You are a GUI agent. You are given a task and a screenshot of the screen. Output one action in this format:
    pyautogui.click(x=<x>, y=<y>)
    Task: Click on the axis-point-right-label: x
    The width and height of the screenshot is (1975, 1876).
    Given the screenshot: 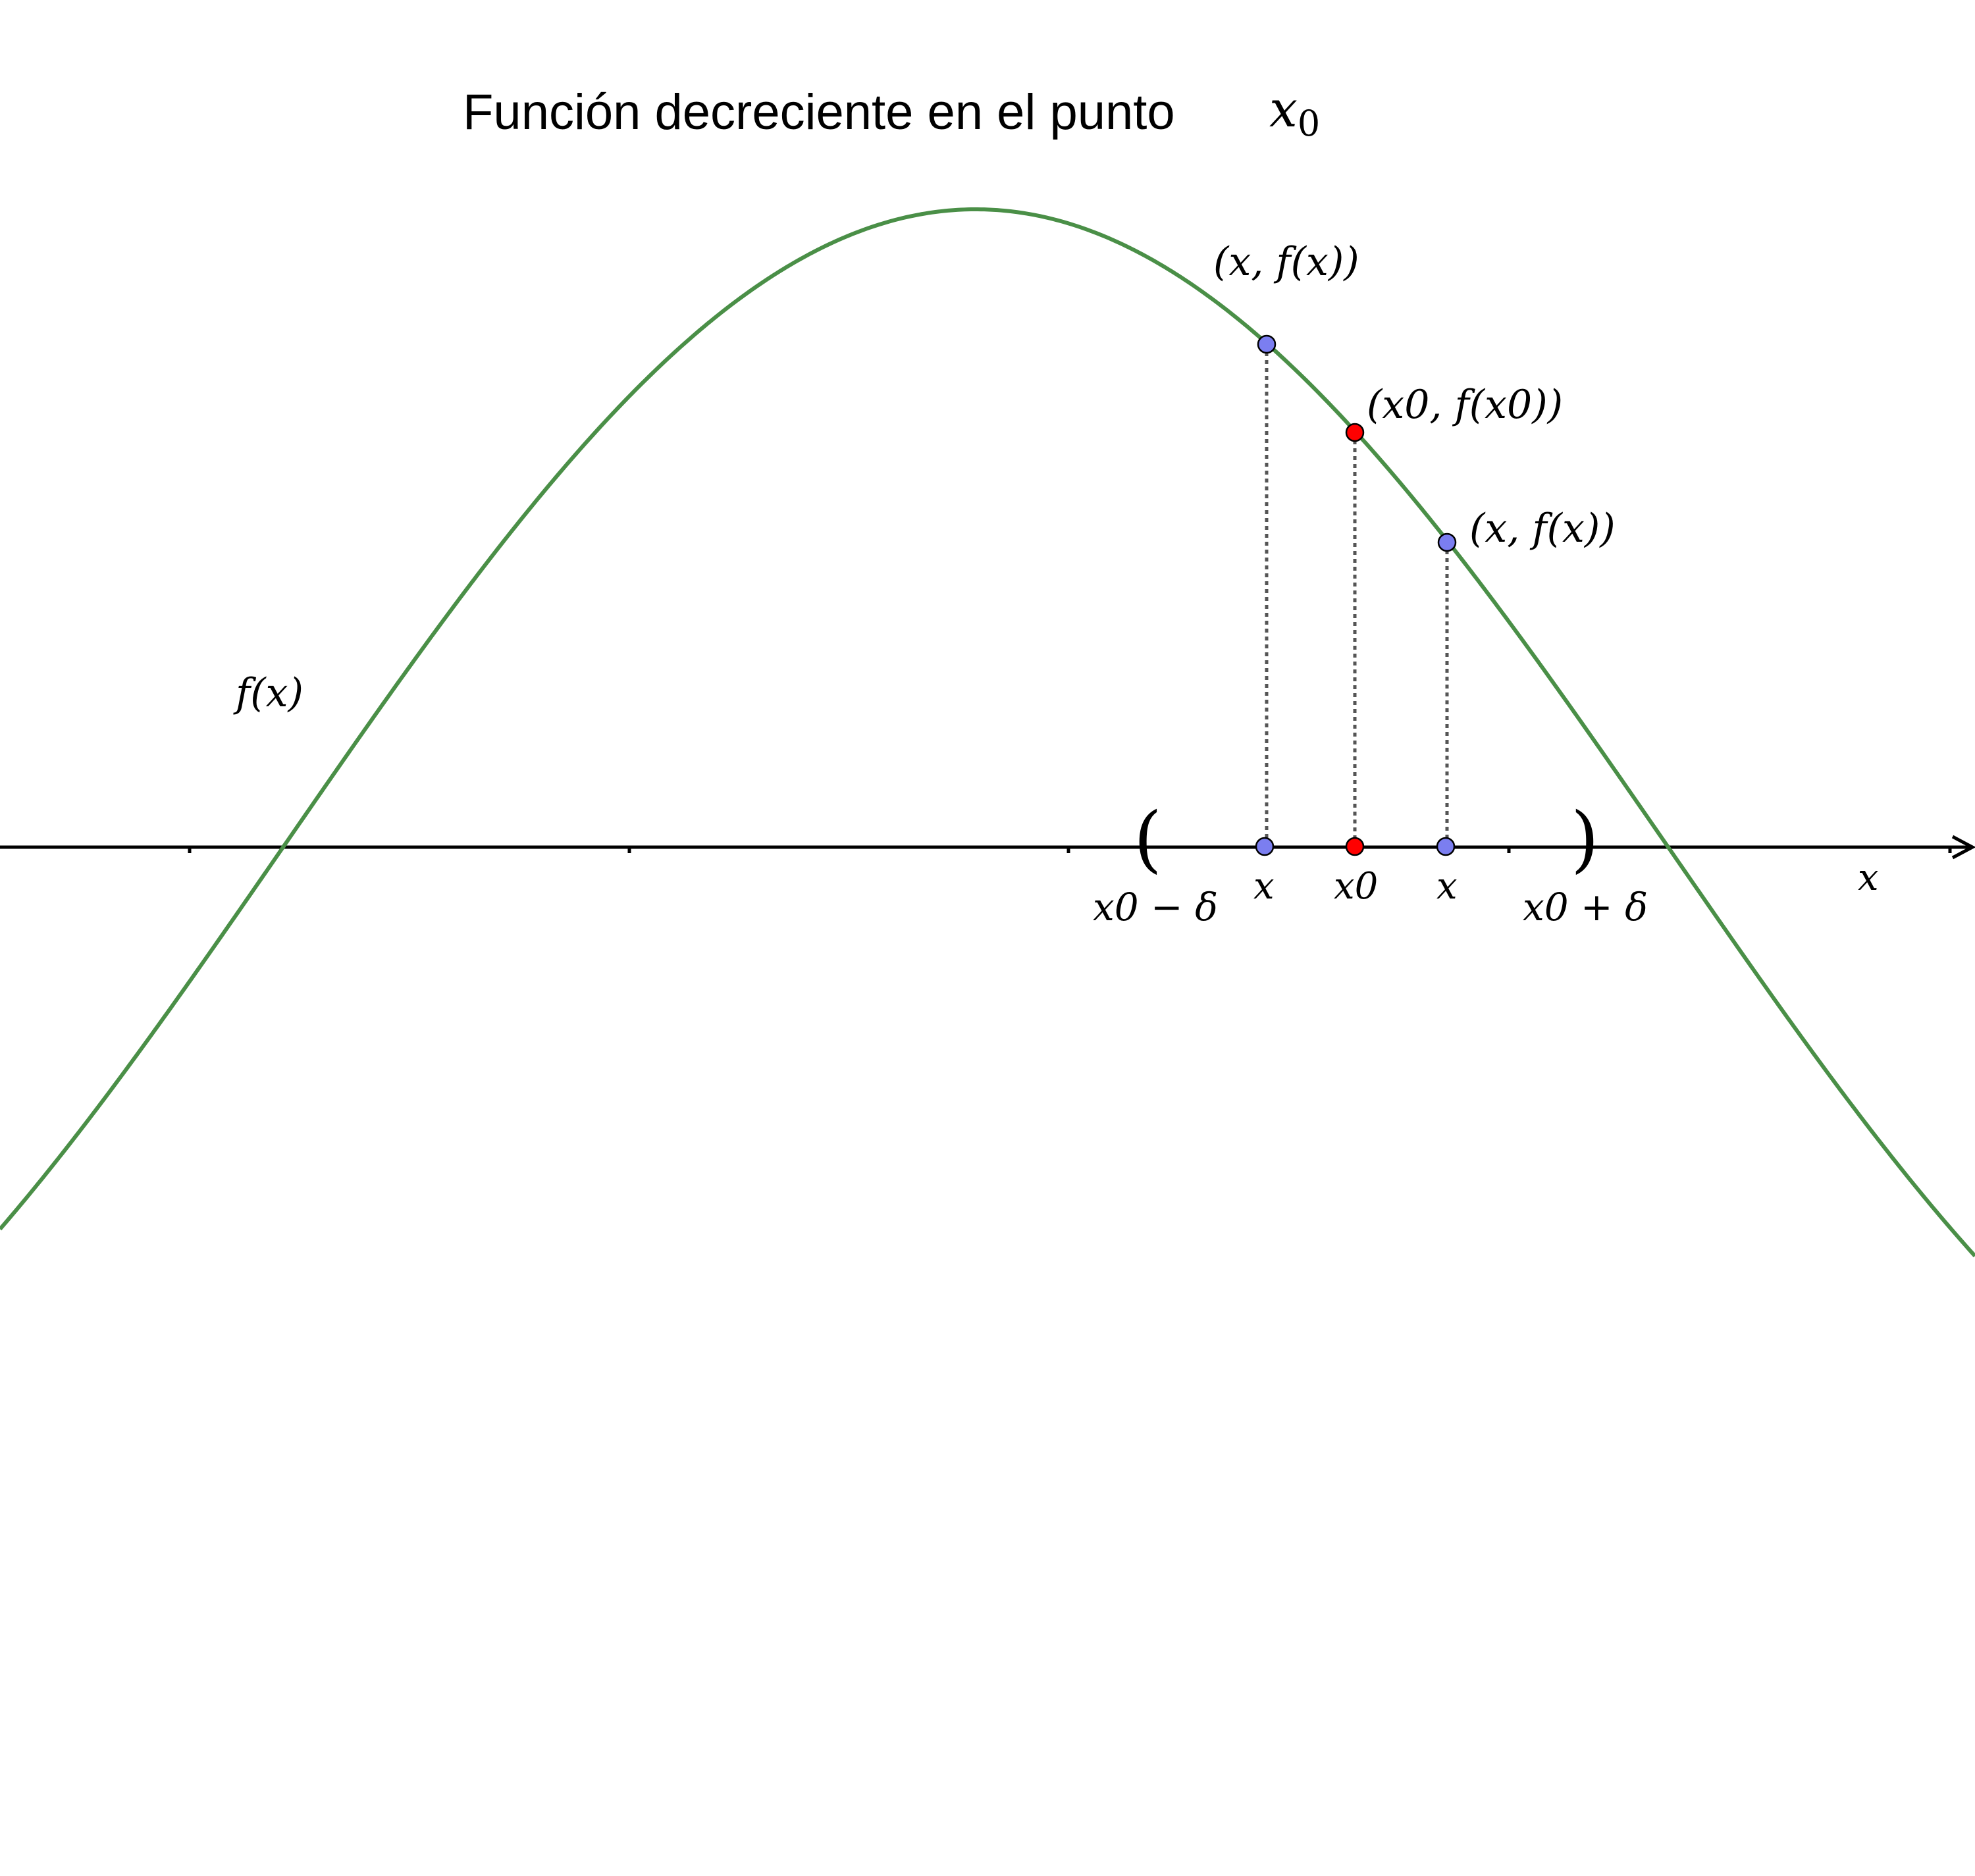 What is the action you would take?
    pyautogui.click(x=1447, y=886)
    